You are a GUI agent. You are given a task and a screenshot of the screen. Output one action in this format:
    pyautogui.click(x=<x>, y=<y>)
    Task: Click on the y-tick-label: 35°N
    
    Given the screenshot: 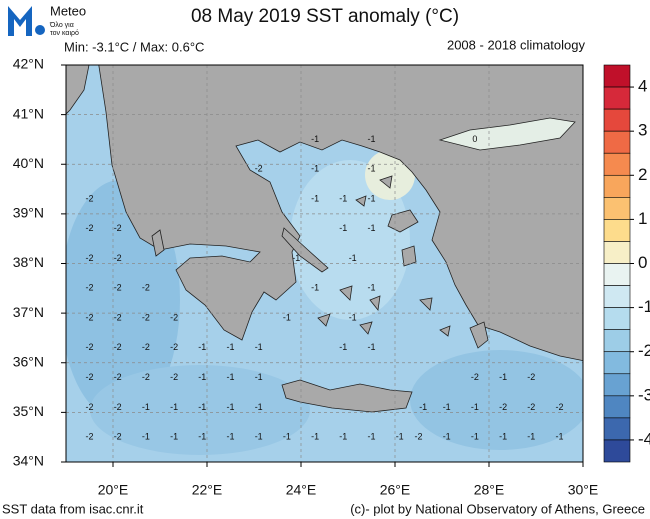 What is the action you would take?
    pyautogui.click(x=28, y=411)
    